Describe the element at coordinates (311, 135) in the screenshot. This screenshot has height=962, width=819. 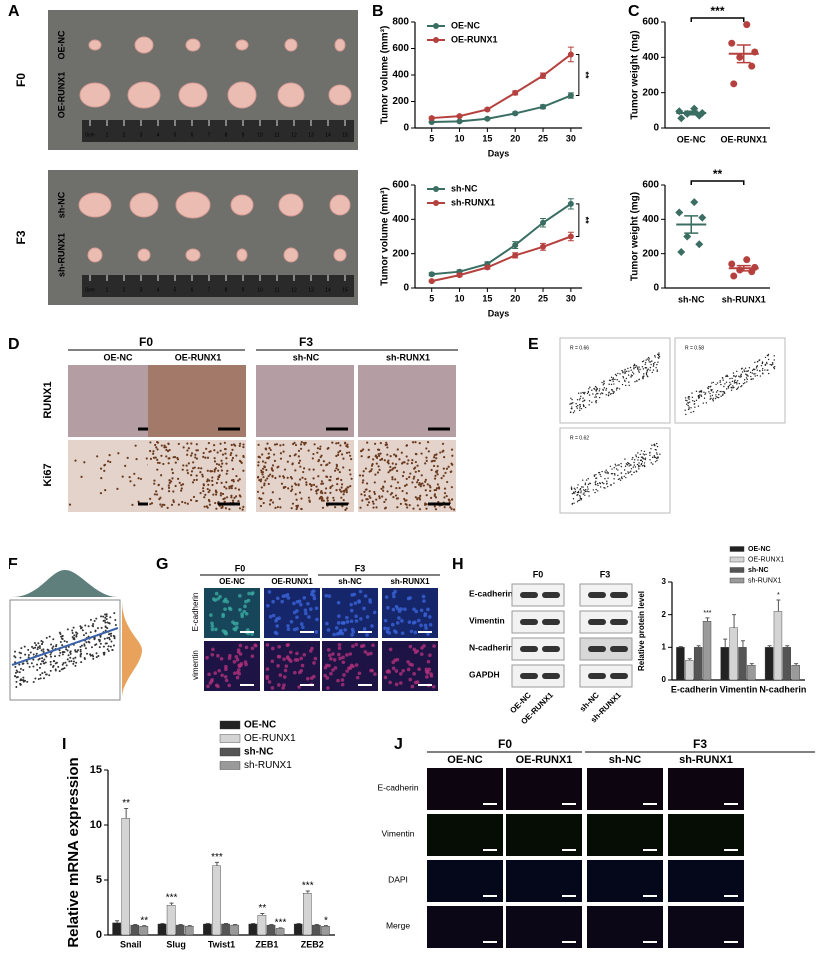
I see `ruler-label: 13` at that location.